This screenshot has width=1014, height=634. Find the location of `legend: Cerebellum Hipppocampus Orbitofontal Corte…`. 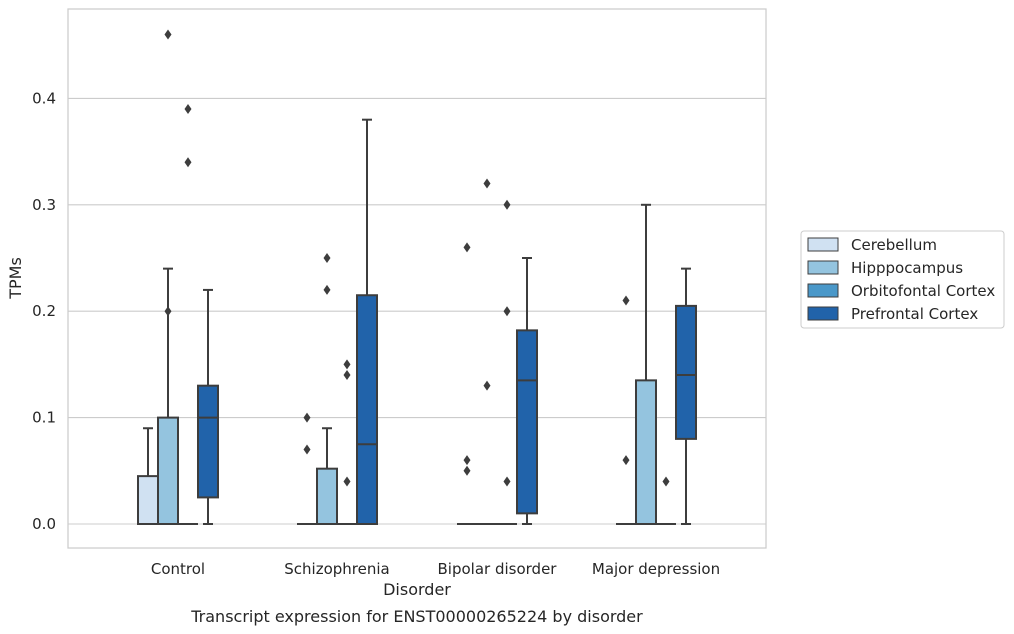

legend: Cerebellum Hipppocampus Orbitofontal Corte… is located at coordinates (902, 279).